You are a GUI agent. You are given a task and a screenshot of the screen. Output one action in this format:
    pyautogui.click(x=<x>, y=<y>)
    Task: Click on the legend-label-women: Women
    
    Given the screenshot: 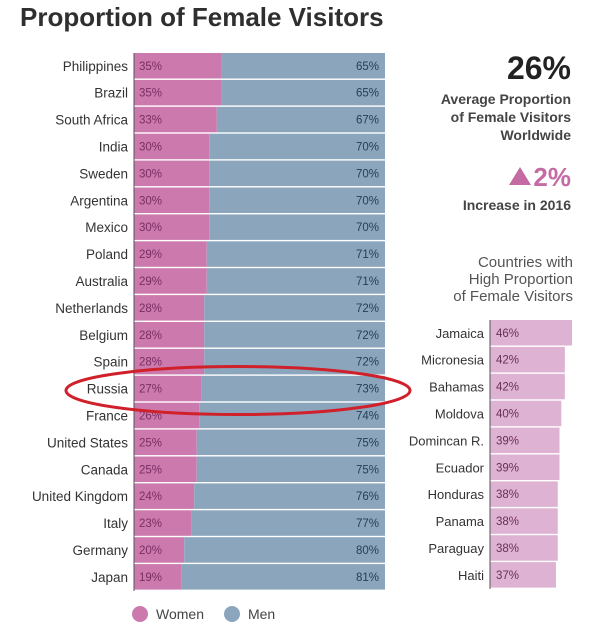 What is the action you would take?
    pyautogui.click(x=180, y=614)
    